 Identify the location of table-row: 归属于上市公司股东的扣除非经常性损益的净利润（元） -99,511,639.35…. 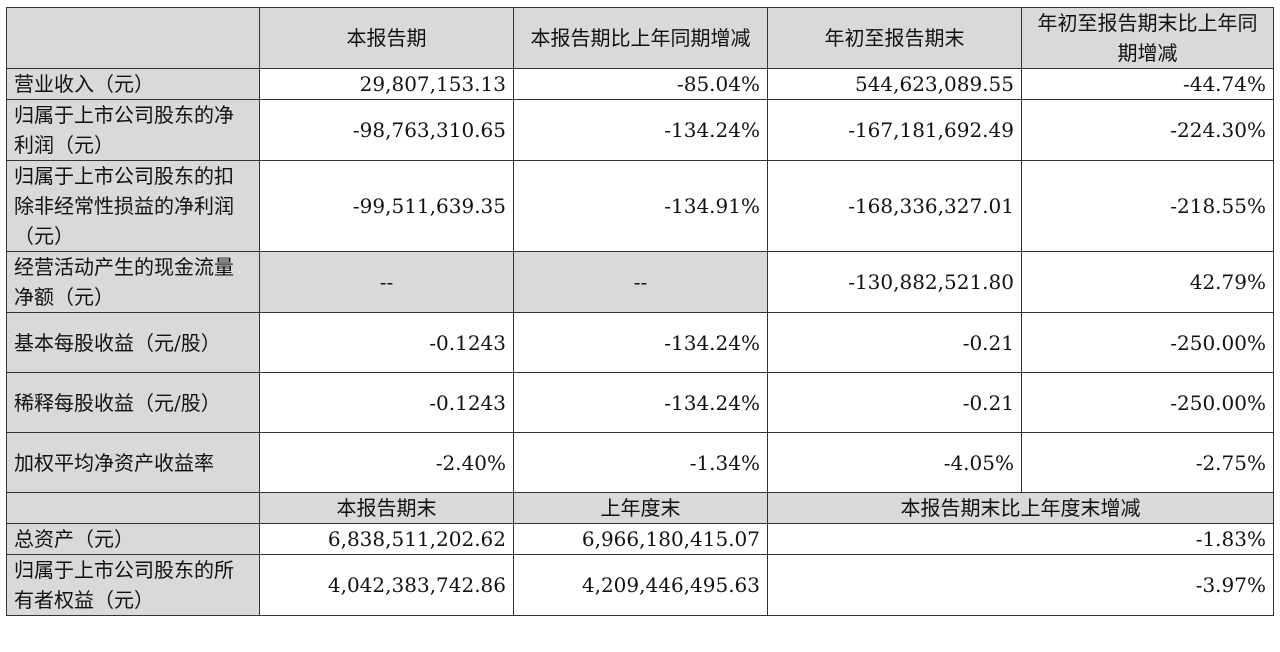
(640, 206).